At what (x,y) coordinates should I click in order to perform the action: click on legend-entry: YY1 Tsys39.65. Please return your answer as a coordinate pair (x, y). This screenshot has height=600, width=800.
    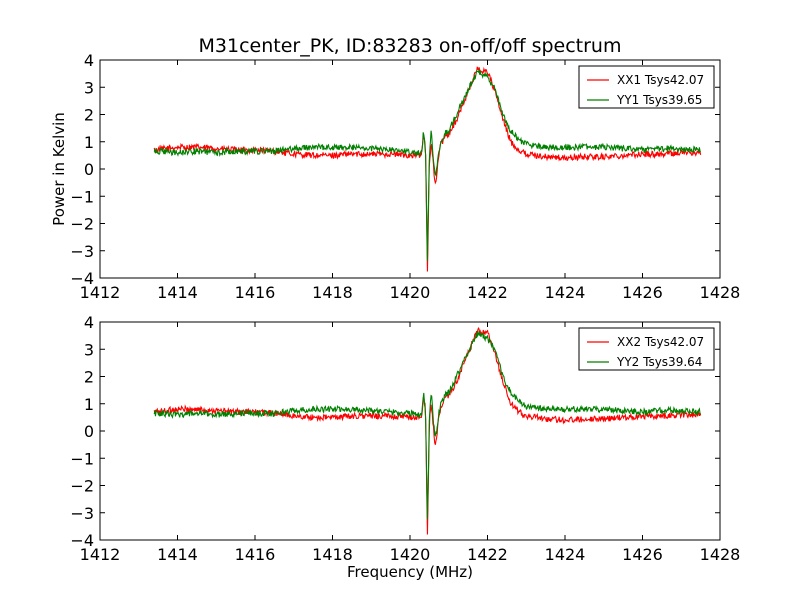
    Looking at the image, I should click on (659, 100).